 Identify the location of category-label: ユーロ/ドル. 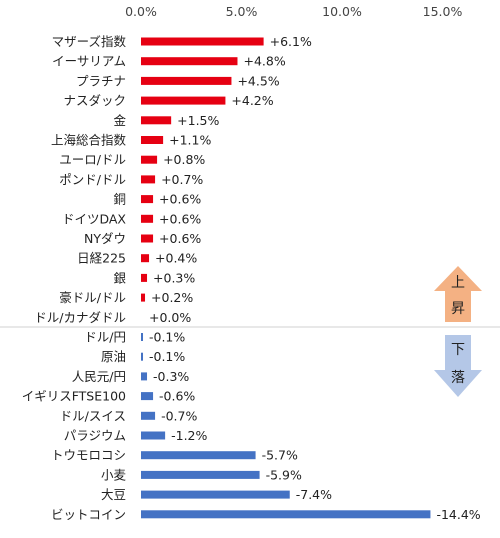
(92, 159).